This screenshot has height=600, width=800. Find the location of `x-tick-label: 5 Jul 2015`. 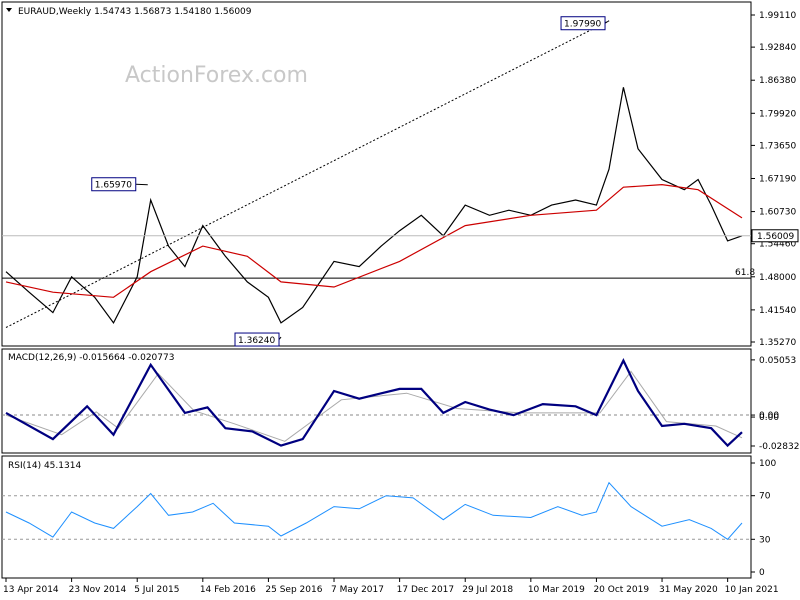

x-tick-label: 5 Jul 2015 is located at coordinates (156, 590).